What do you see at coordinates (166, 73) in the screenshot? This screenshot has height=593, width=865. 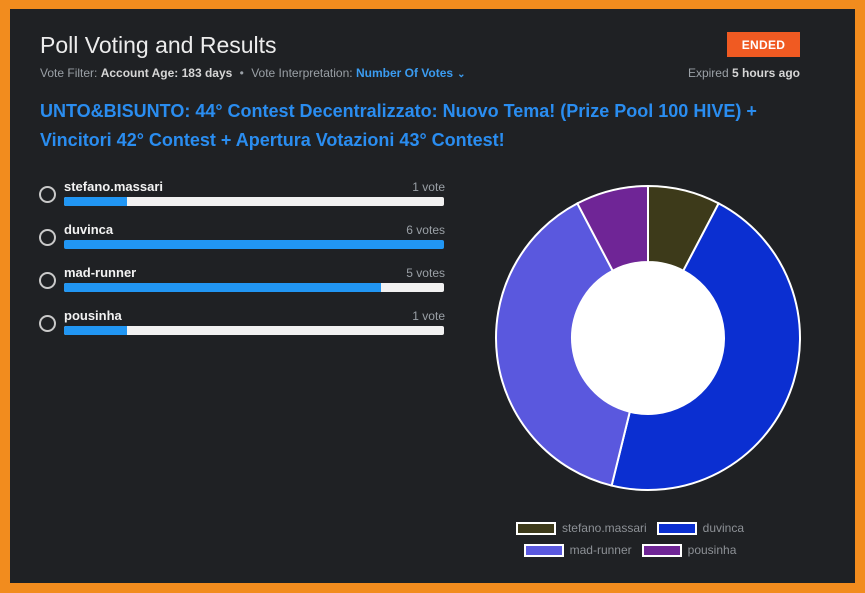 I see `vote-filter-value: Account Age: 183 days` at bounding box center [166, 73].